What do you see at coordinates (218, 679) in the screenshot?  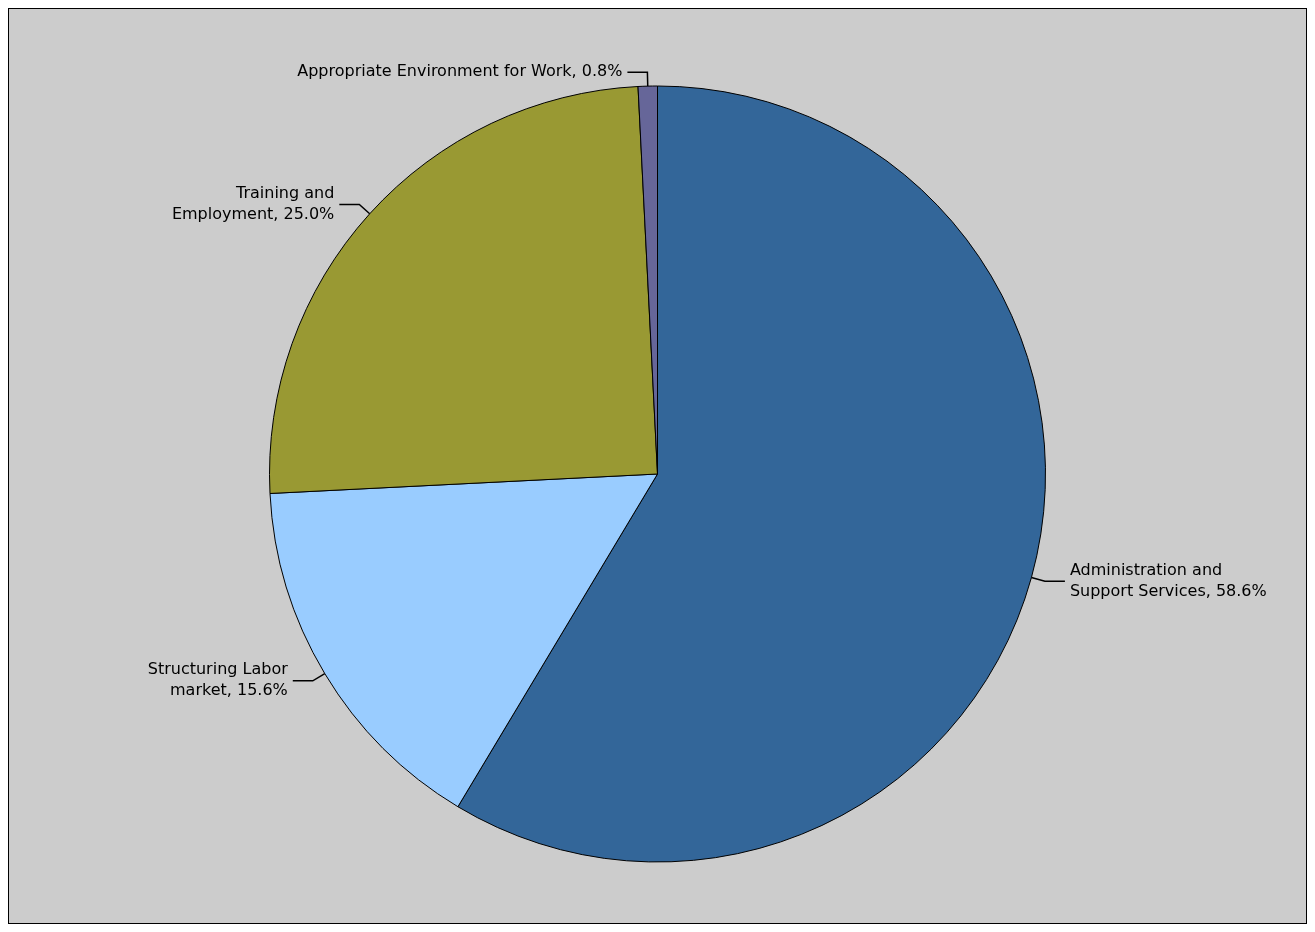 I see `slice-label: Structuring Labor market, 15.6%` at bounding box center [218, 679].